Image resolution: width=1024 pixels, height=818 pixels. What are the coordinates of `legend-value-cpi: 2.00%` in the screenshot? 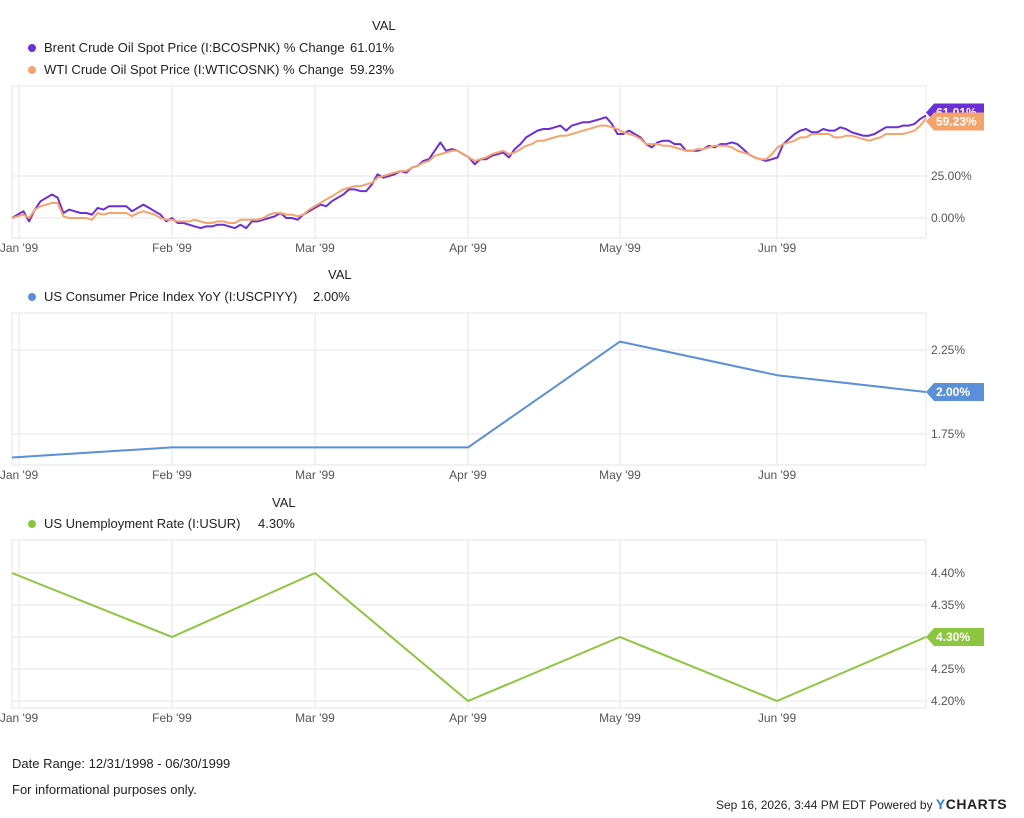 It's located at (331, 296).